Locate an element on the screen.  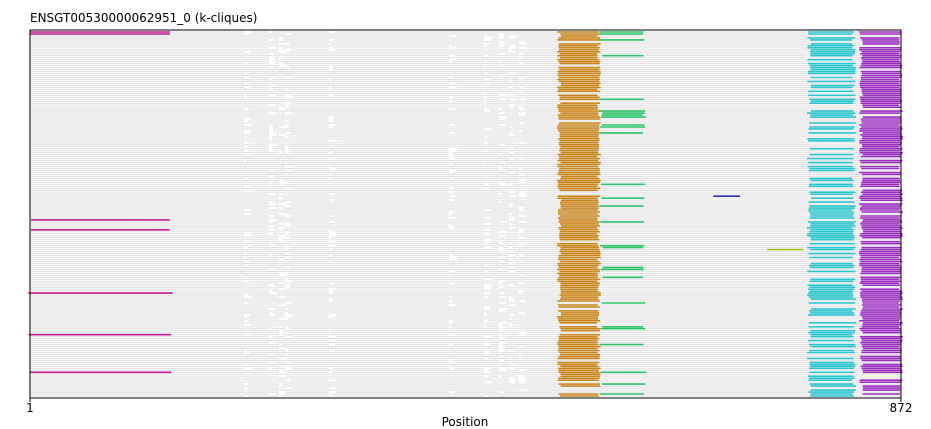
chart-title: ENSGT00530000062951_0 (k-cliques) is located at coordinates (143, 18).